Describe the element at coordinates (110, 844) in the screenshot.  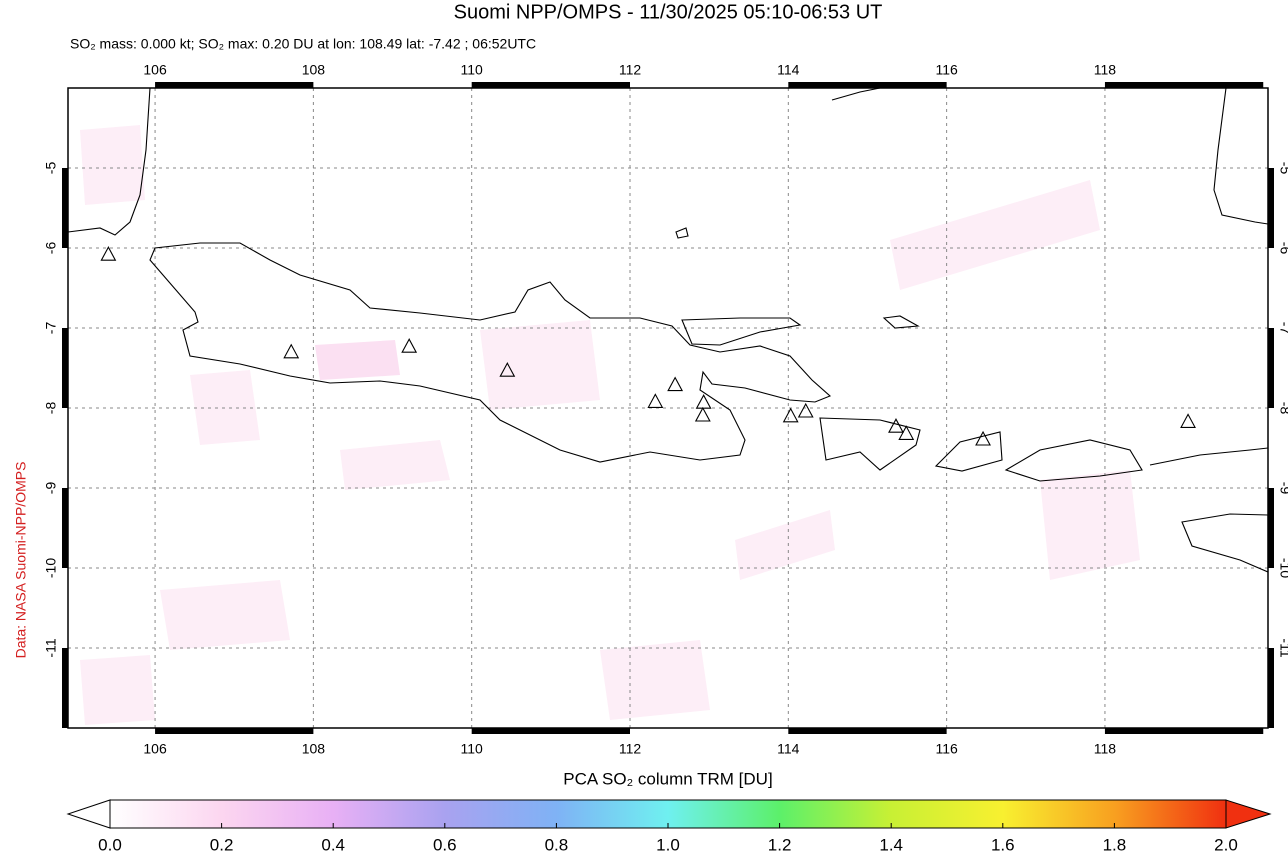
I see `colorbar-tick-label: 0.0` at that location.